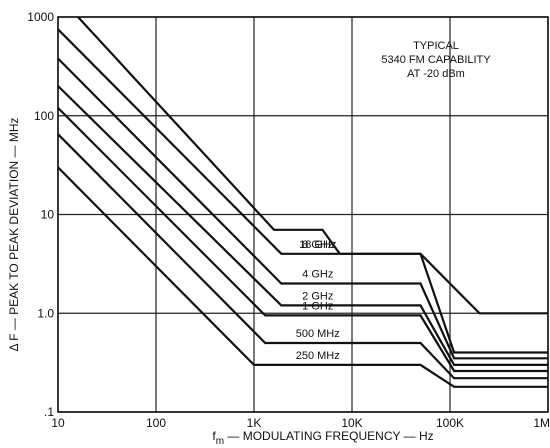 The width and height of the screenshot is (550, 448). What do you see at coordinates (156, 423) in the screenshot?
I see `x-tick-label: 100` at bounding box center [156, 423].